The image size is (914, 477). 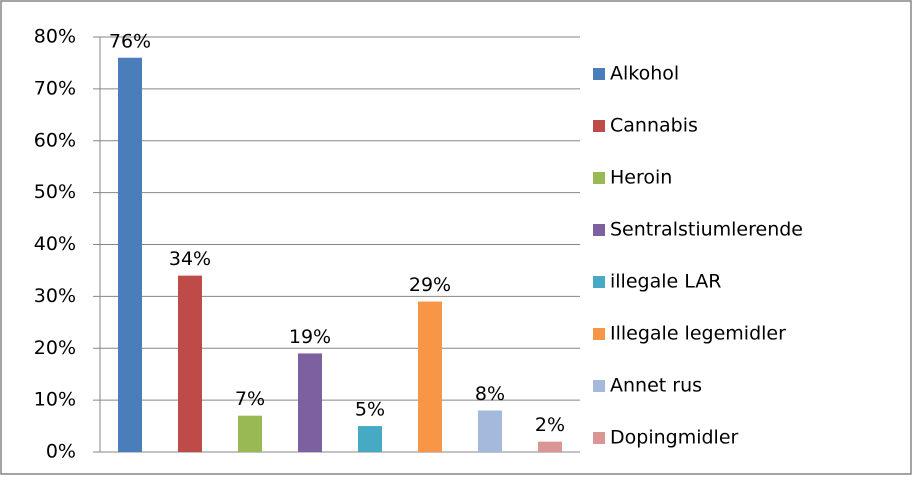 I want to click on legend-label: Cannabis, so click(x=654, y=126).